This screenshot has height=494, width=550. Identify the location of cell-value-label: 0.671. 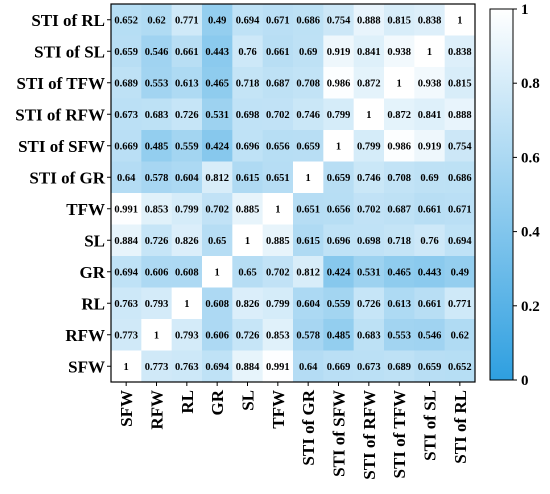
(278, 20).